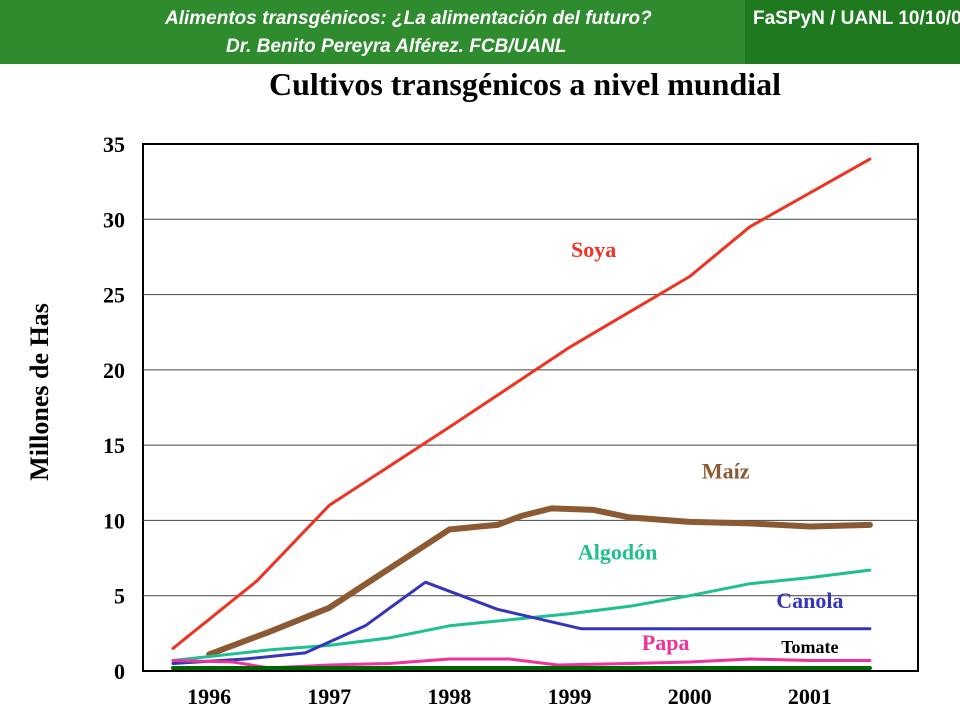 The height and width of the screenshot is (720, 960). Describe the element at coordinates (119, 596) in the screenshot. I see `y-tick-label: 5` at that location.